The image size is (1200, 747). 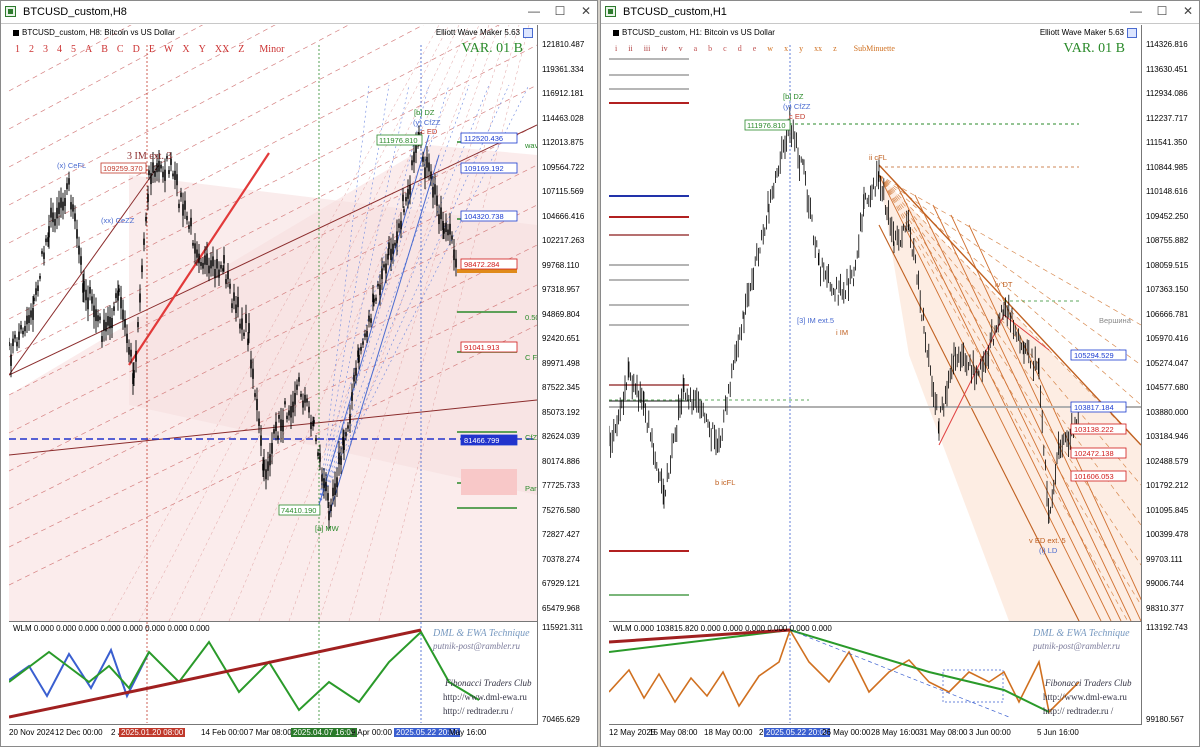 What do you see at coordinates (1077, 646) in the screenshot?
I see `watermark-line-2: putnik-post@rambler.ru` at bounding box center [1077, 646].